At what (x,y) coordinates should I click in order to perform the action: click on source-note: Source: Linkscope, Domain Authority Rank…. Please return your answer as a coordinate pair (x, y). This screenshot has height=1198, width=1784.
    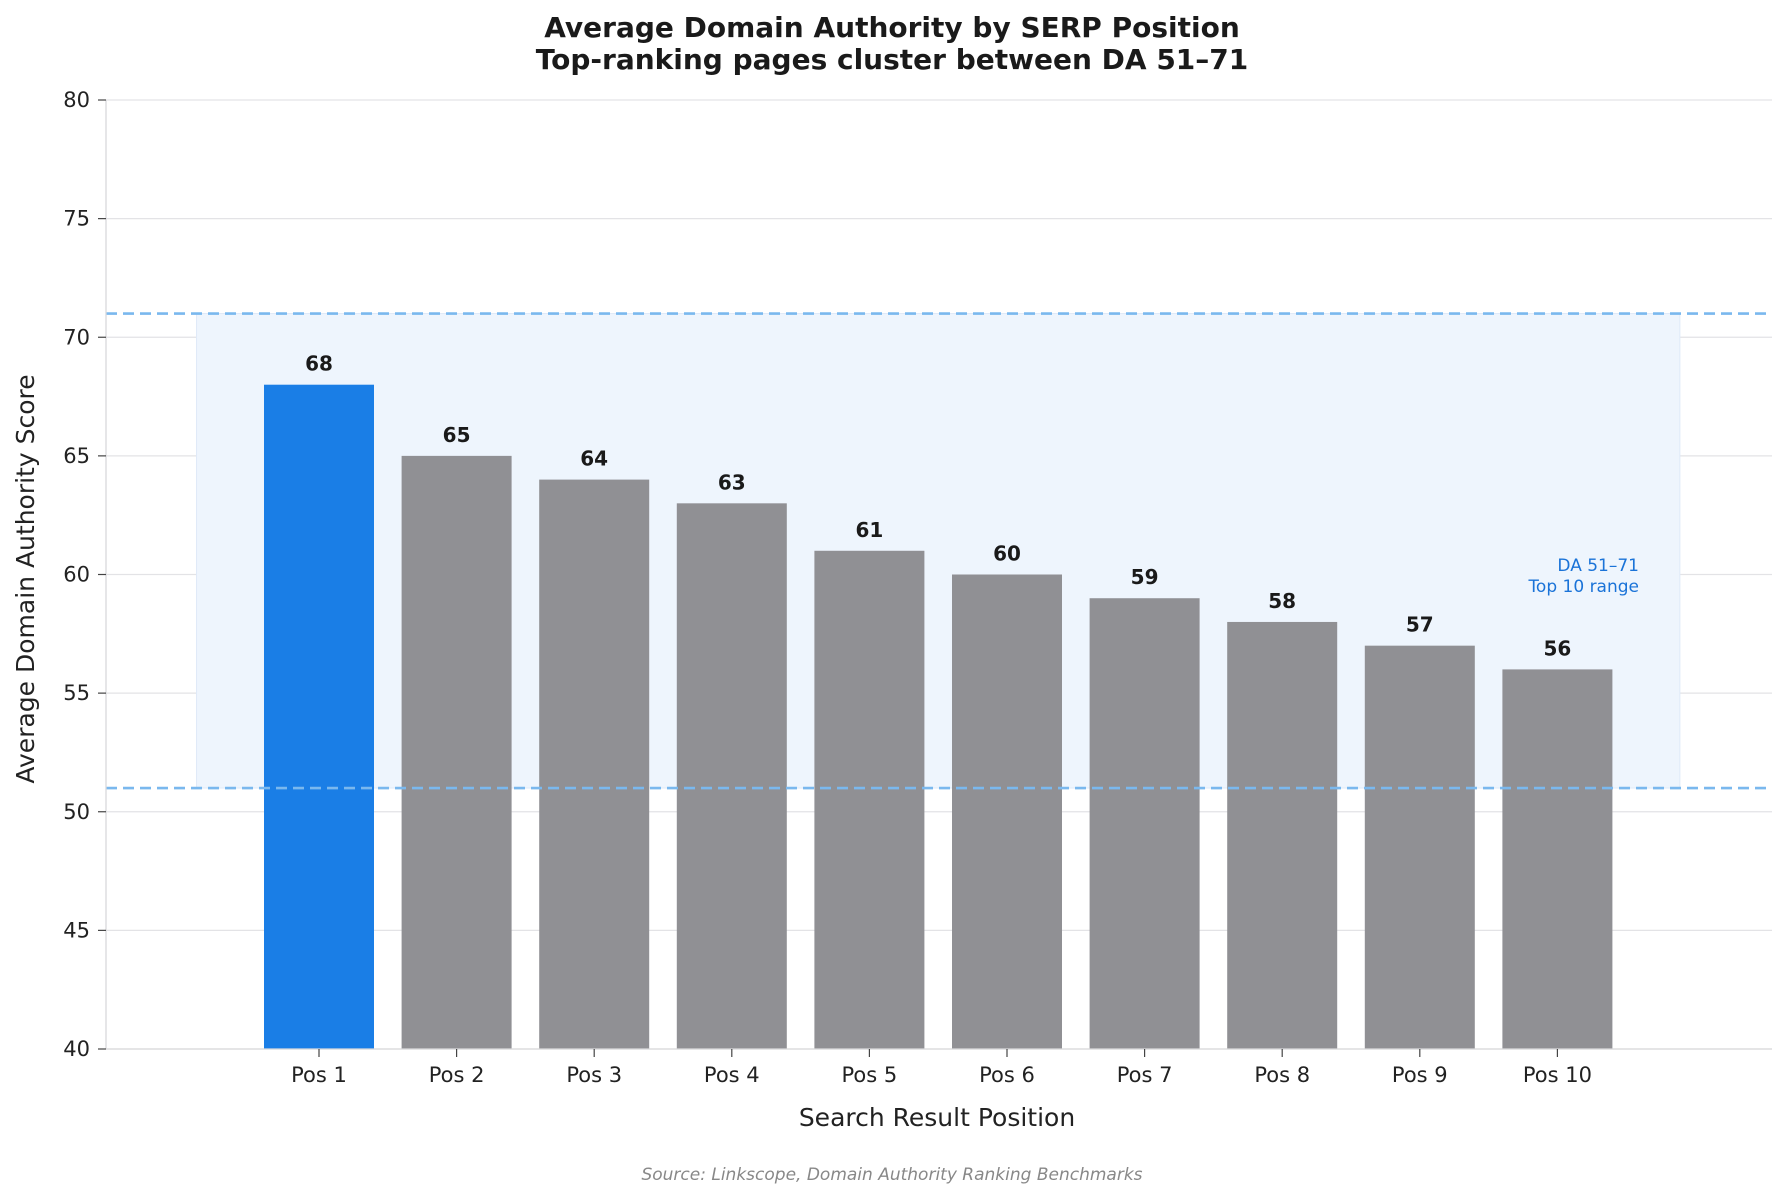
    Looking at the image, I should click on (891, 1175).